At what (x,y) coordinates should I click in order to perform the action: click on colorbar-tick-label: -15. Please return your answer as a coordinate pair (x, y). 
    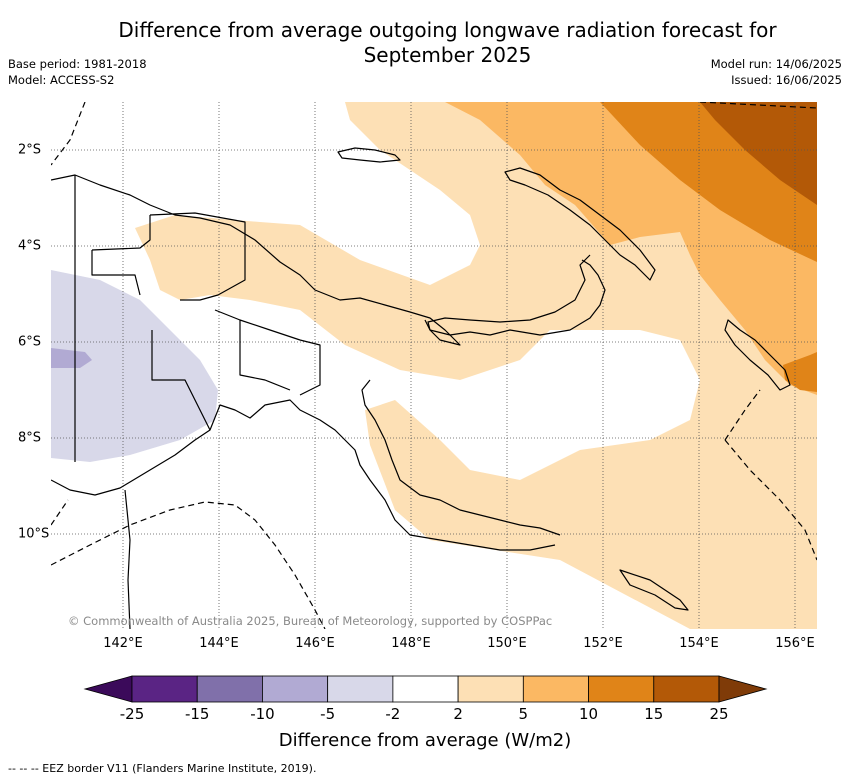
    Looking at the image, I should click on (197, 714).